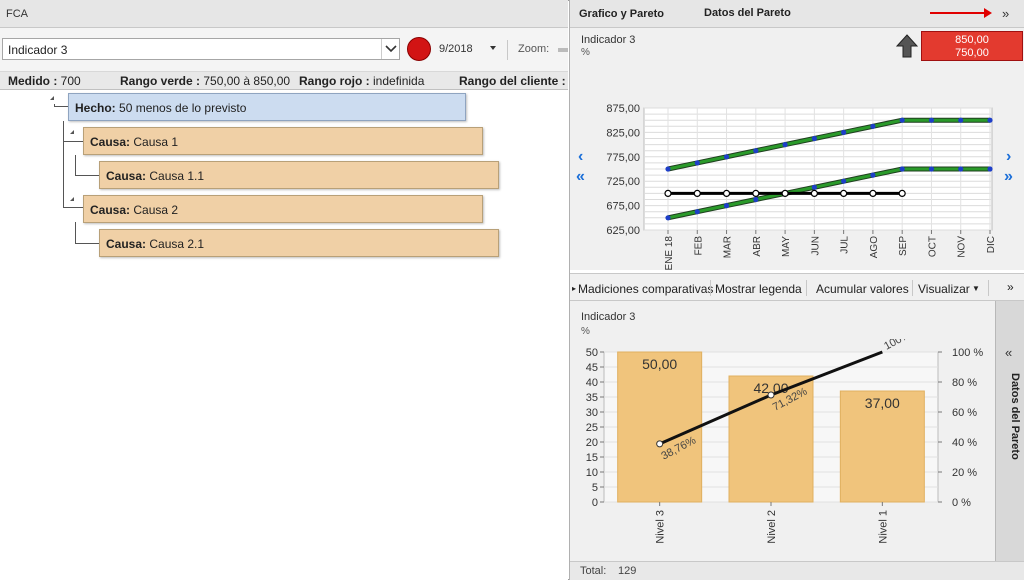  What do you see at coordinates (964, 443) in the screenshot?
I see `y2-tick-label: 40 %` at bounding box center [964, 443].